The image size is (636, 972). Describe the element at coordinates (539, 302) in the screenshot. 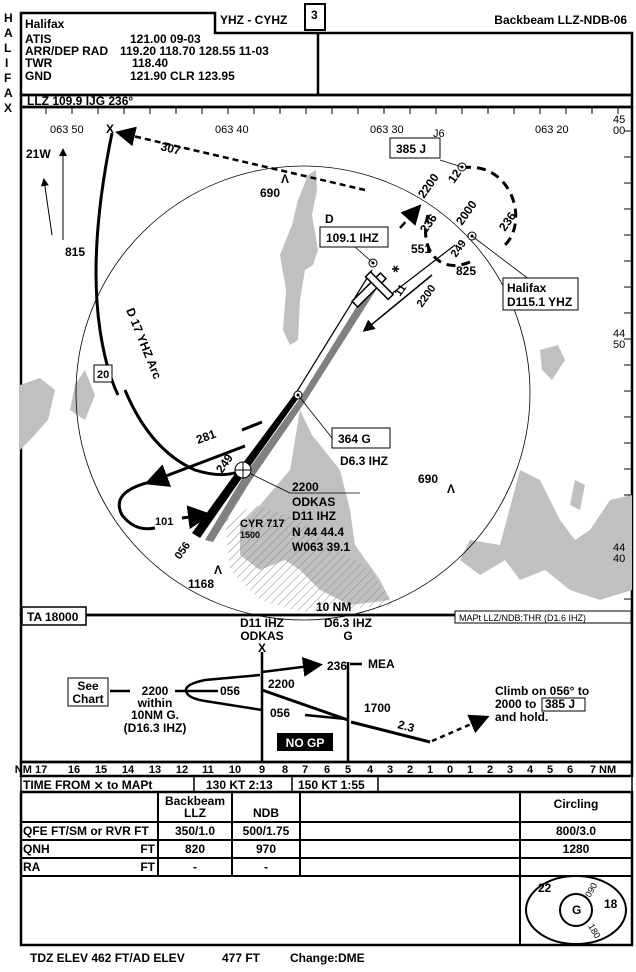

I see `vor-label: D115.1 YHZ` at that location.